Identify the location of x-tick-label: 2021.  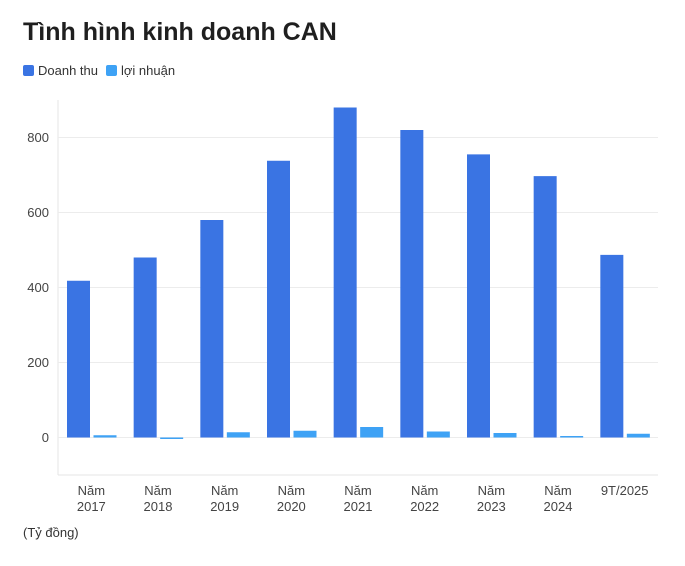
(358, 506).